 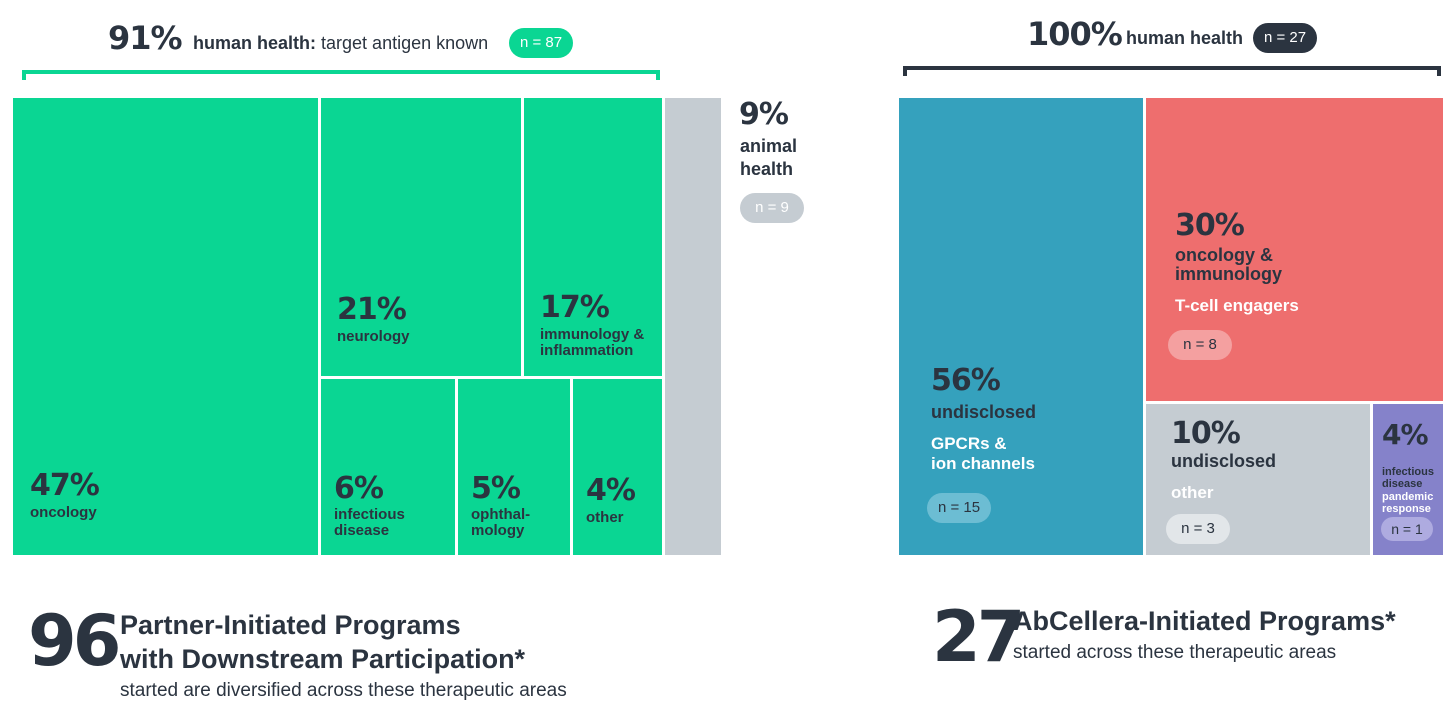 I want to click on tile-inf-n-badge: n = 1, so click(x=1407, y=529).